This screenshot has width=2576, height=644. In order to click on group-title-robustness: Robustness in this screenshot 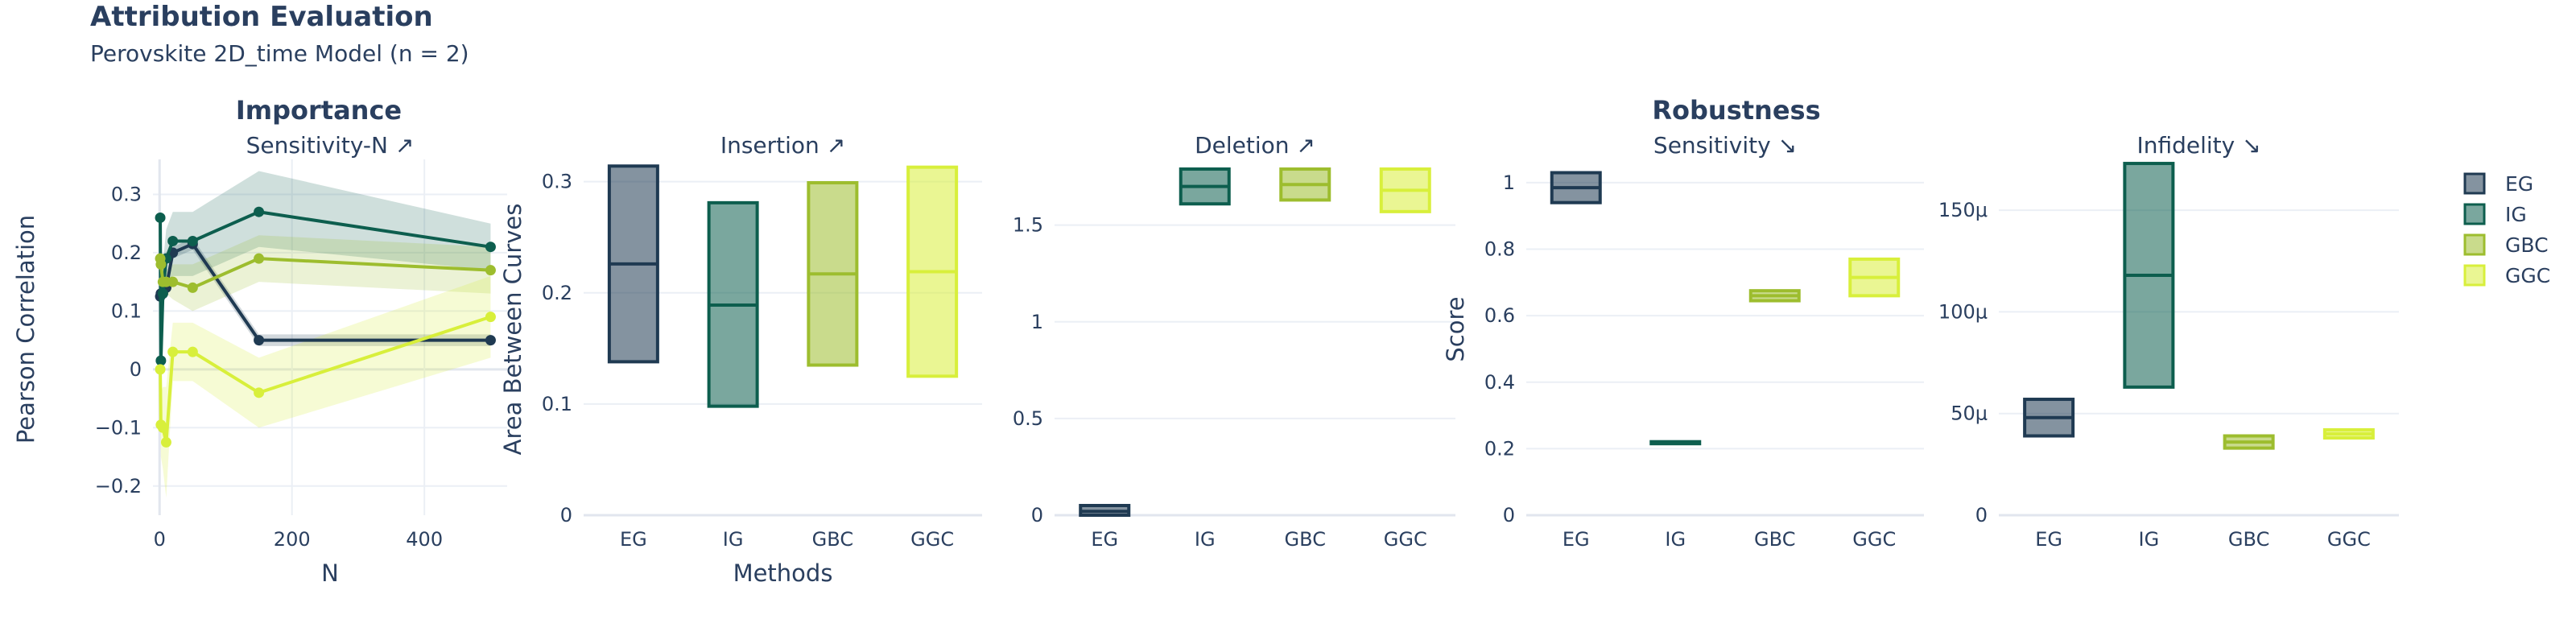, I will do `click(1736, 111)`.